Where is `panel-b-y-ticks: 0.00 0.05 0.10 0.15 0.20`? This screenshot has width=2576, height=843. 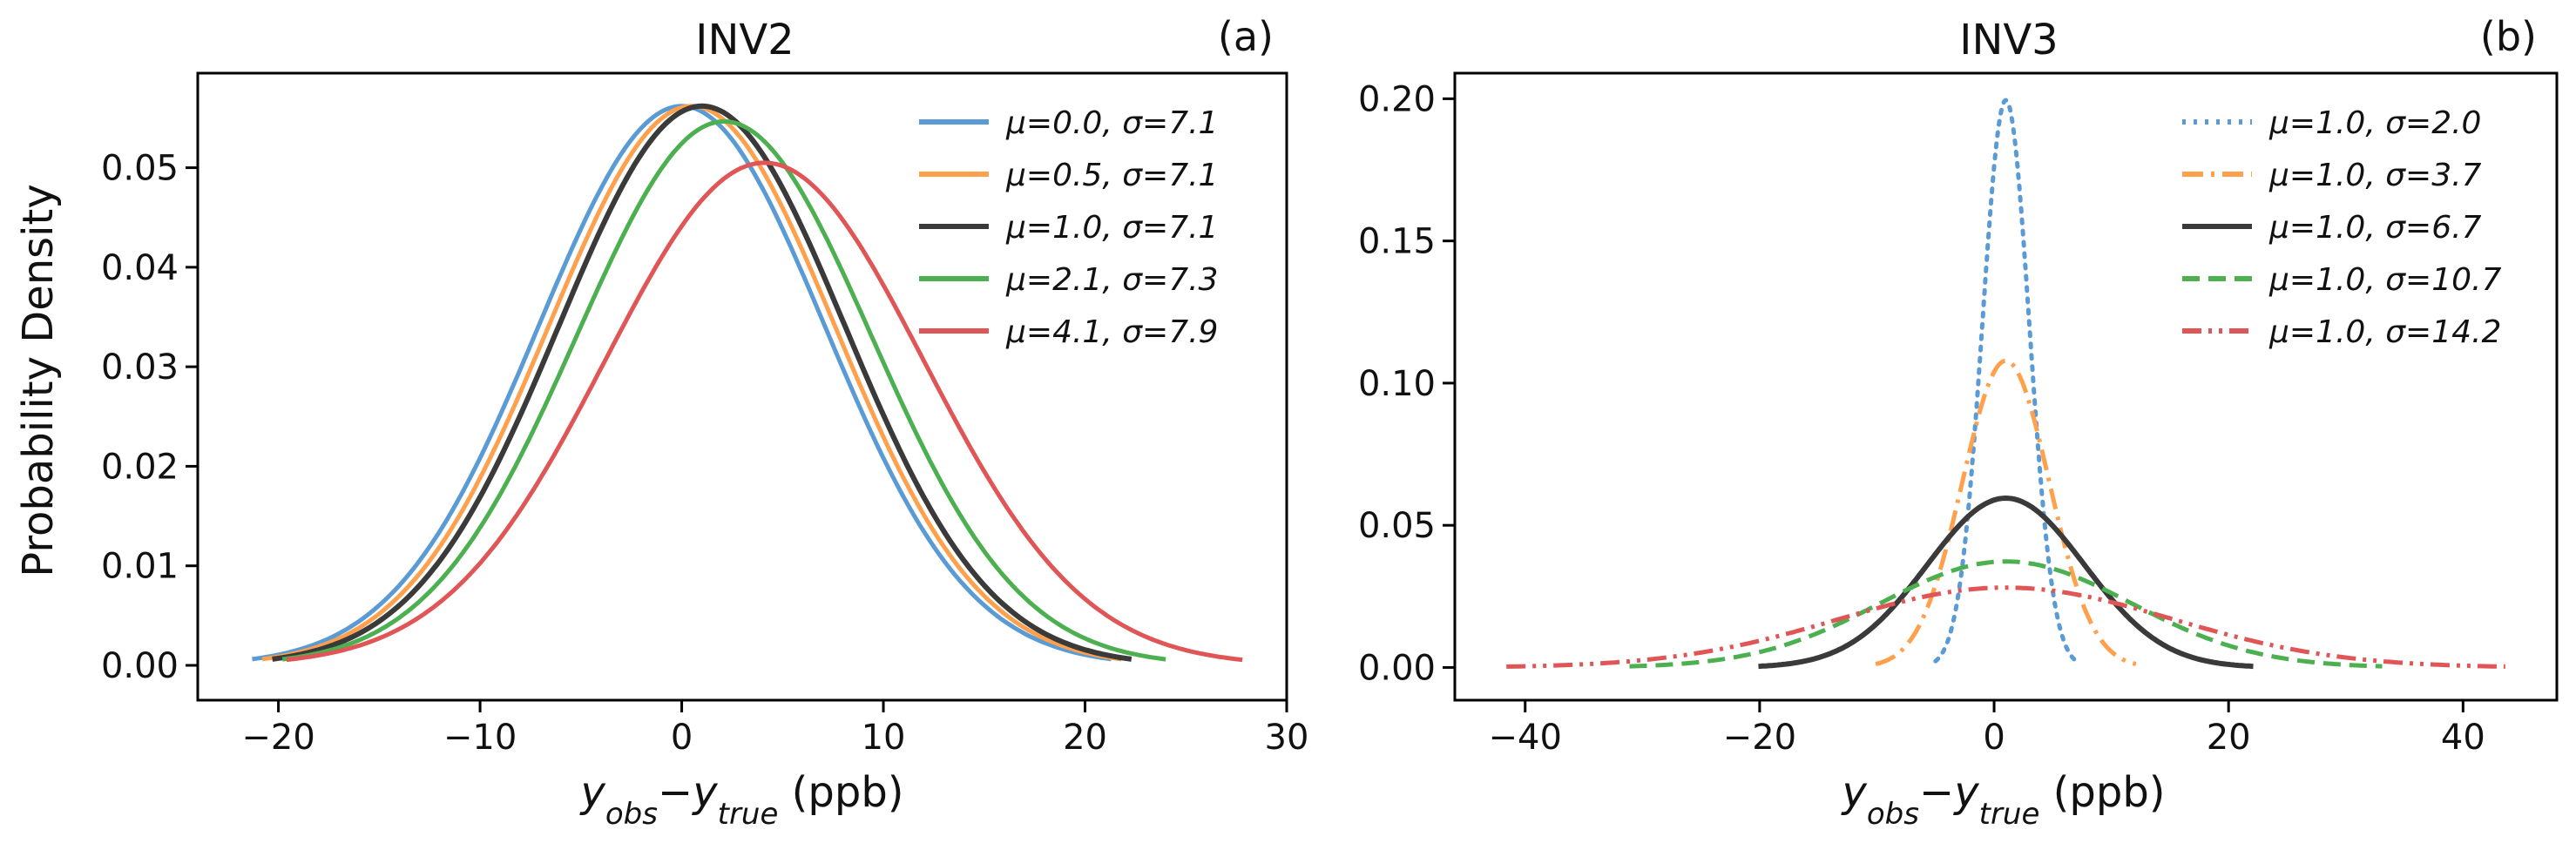 panel-b-y-ticks: 0.00 0.05 0.10 0.15 0.20 is located at coordinates (1406, 383).